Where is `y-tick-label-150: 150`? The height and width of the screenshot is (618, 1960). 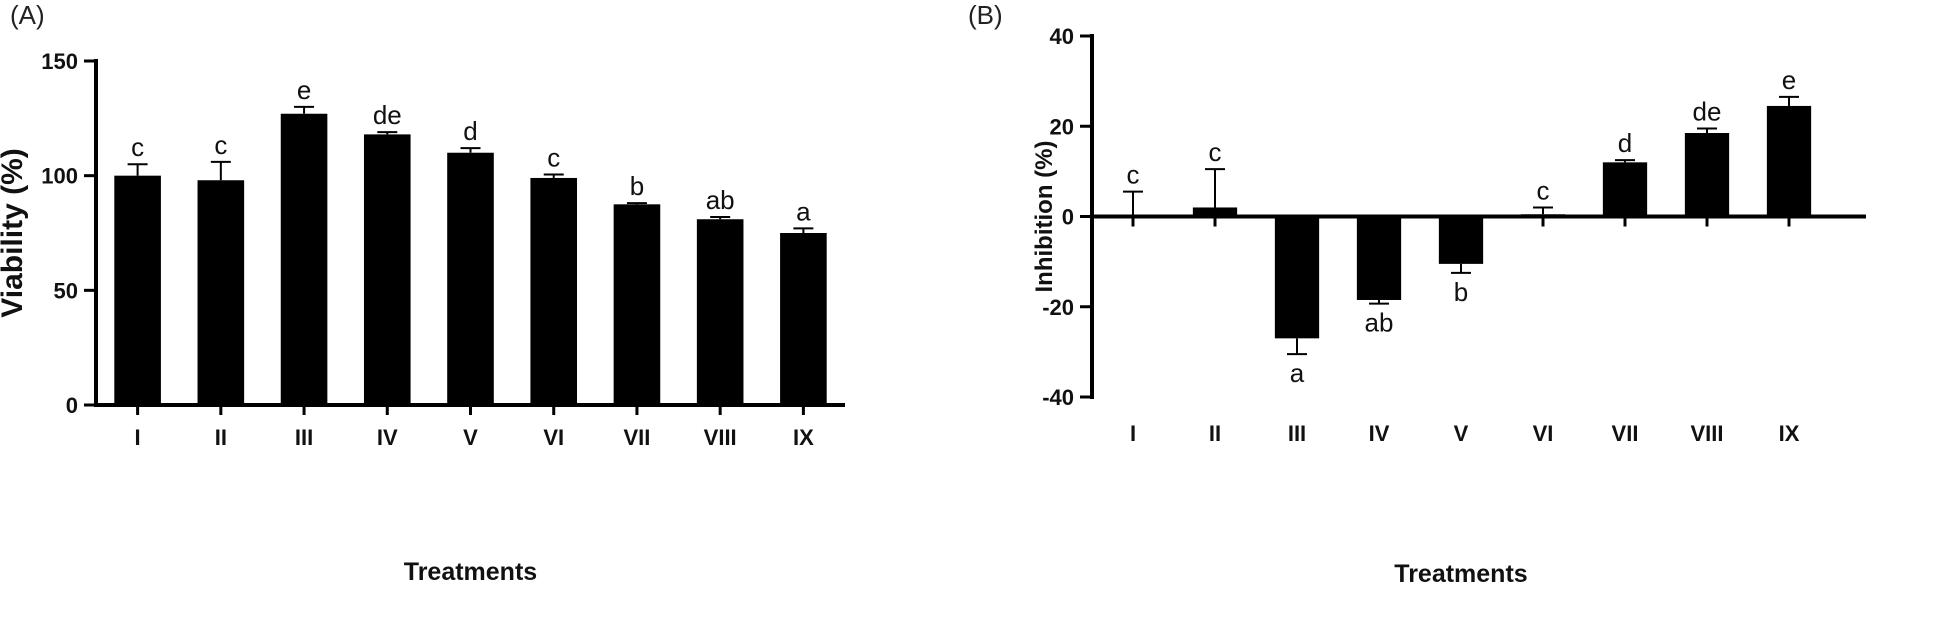 y-tick-label-150: 150 is located at coordinates (59, 61).